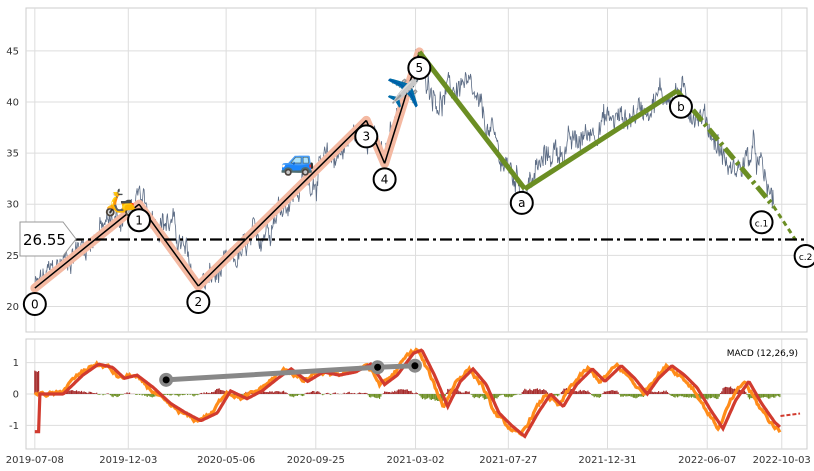 This screenshot has width=814, height=471. I want to click on car-icon: 🚙, so click(297, 160).